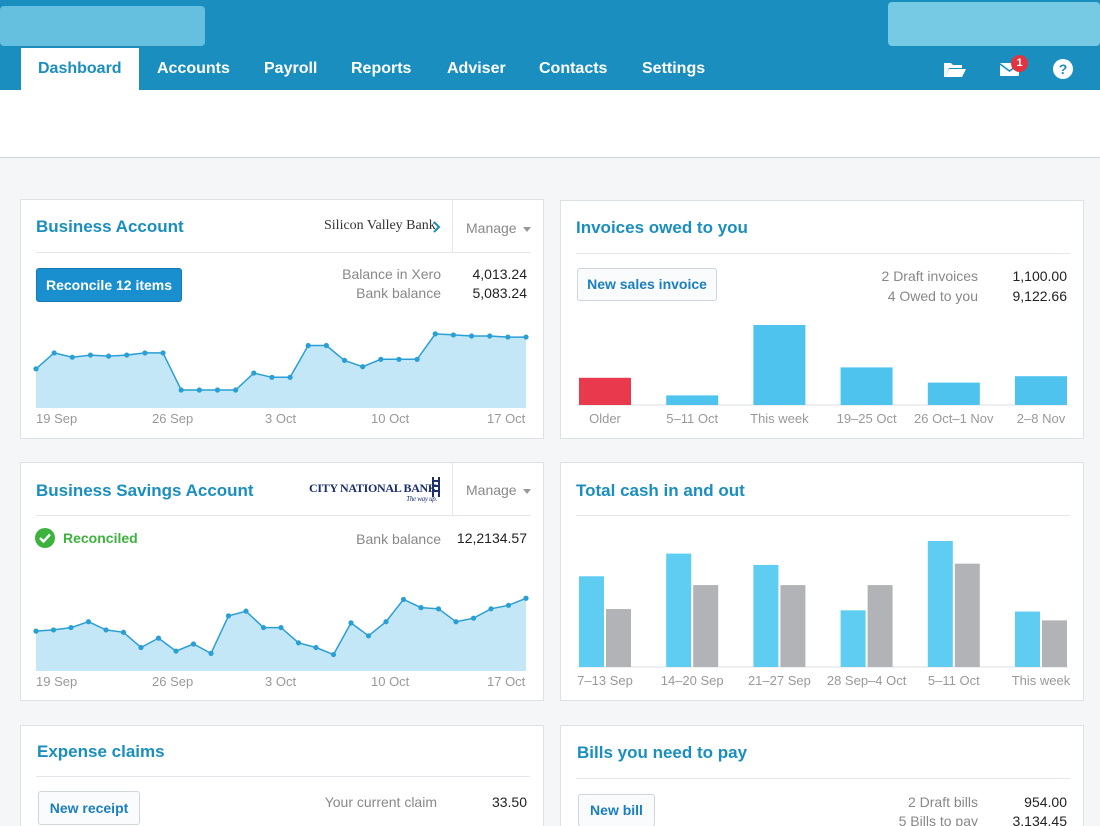 This screenshot has width=1100, height=826. What do you see at coordinates (660, 490) in the screenshot?
I see `panel-title: Total cash in and out` at bounding box center [660, 490].